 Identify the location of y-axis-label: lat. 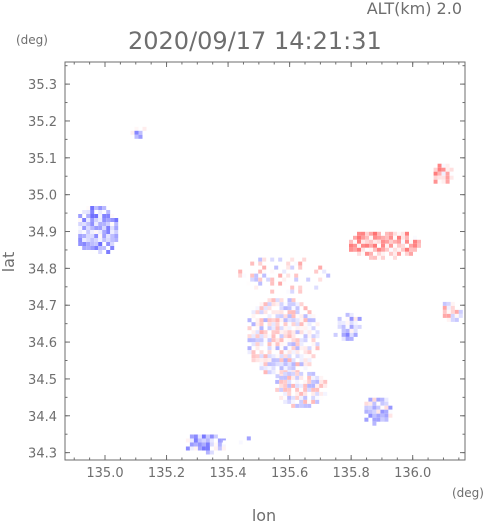
(9, 262).